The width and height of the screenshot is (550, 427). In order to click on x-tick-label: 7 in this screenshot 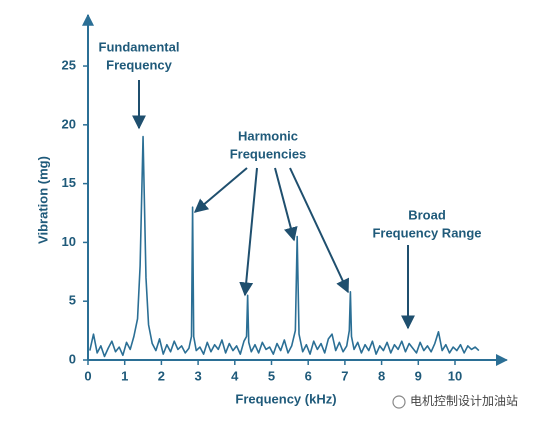, I will do `click(344, 375)`.